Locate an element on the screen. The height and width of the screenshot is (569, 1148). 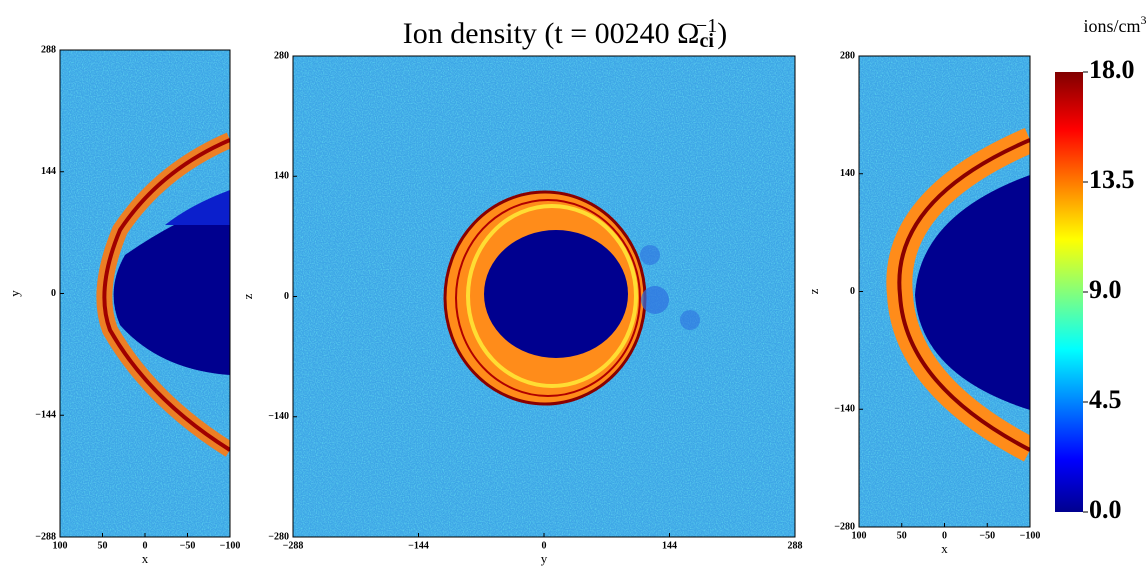
colorbar-tick-label: 13.5 is located at coordinates (1112, 179).